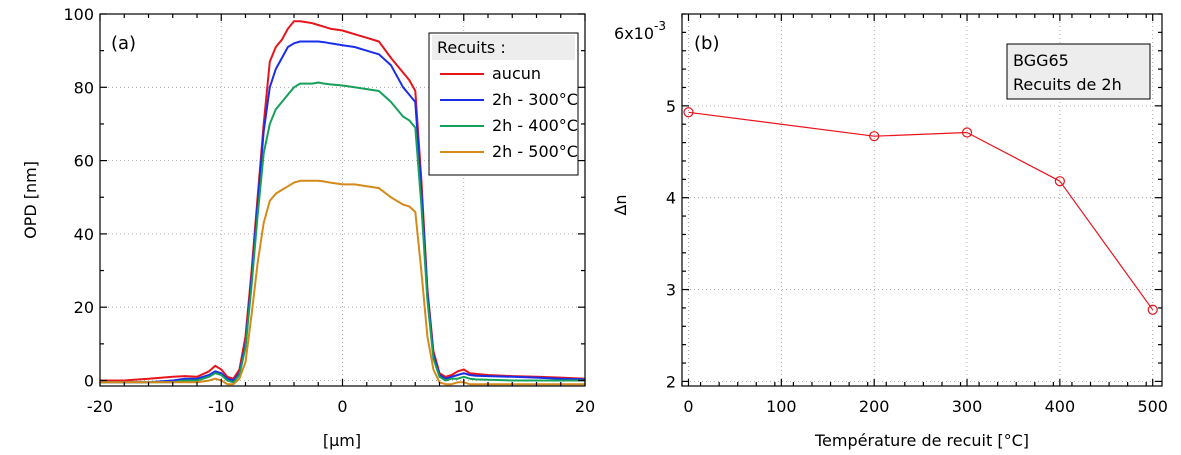 The width and height of the screenshot is (1181, 455). What do you see at coordinates (342, 440) in the screenshot?
I see `chart-a-x-axis-label: [µm]` at bounding box center [342, 440].